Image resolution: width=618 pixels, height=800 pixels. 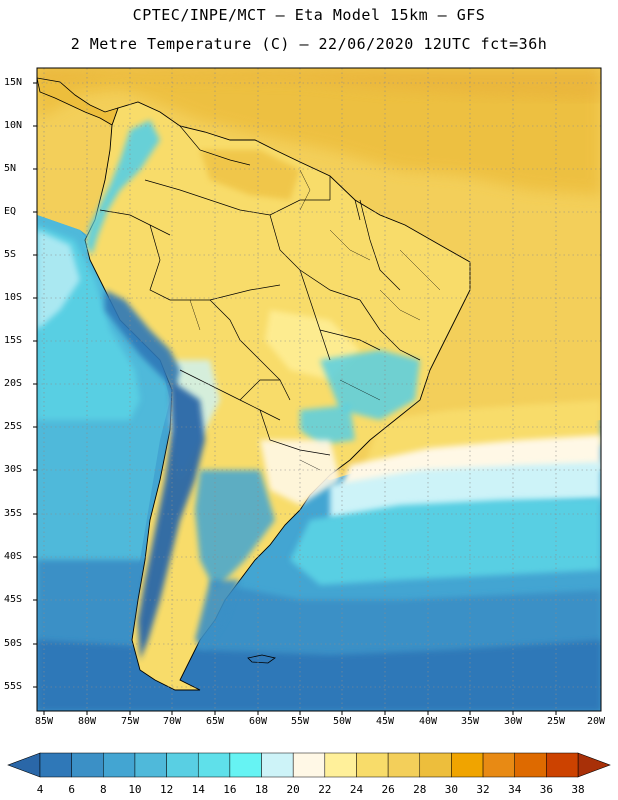 What do you see at coordinates (594, 765) in the screenshot?
I see `colorbar-max-arrow` at bounding box center [594, 765].